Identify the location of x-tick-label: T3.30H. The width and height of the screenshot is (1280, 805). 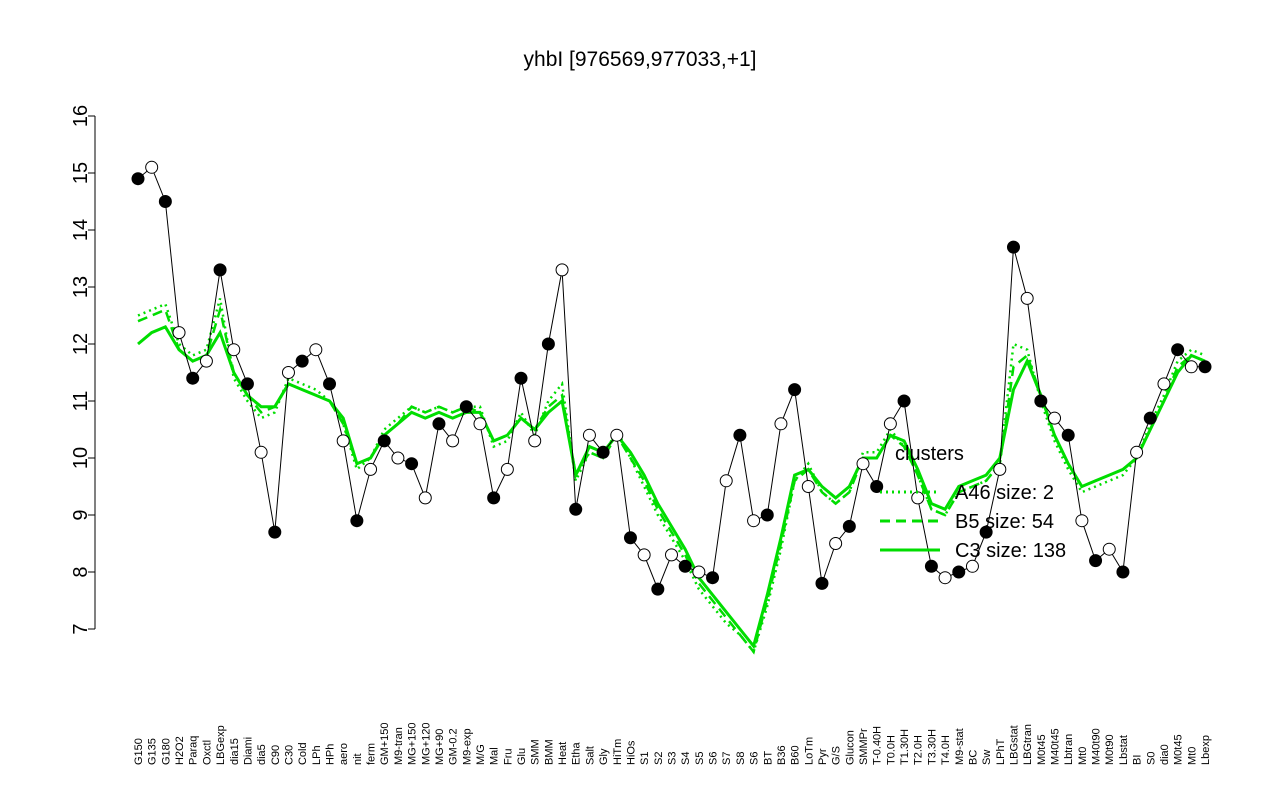
(932, 747).